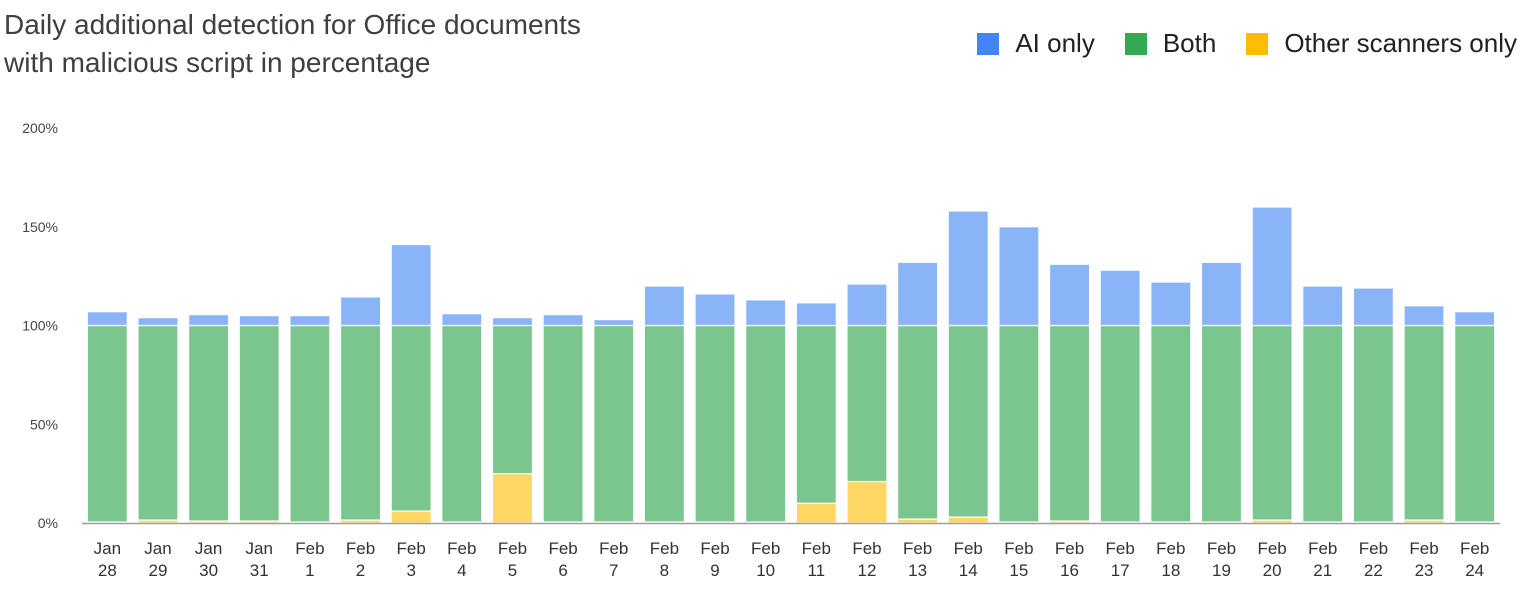 Image resolution: width=1525 pixels, height=591 pixels. Describe the element at coordinates (988, 43) in the screenshot. I see `legend-swatch-ai-only` at that location.